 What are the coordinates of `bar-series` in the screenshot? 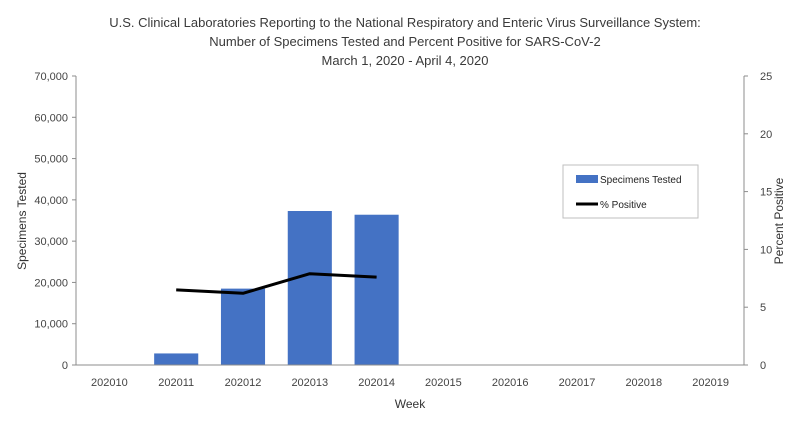 It's located at (276, 288).